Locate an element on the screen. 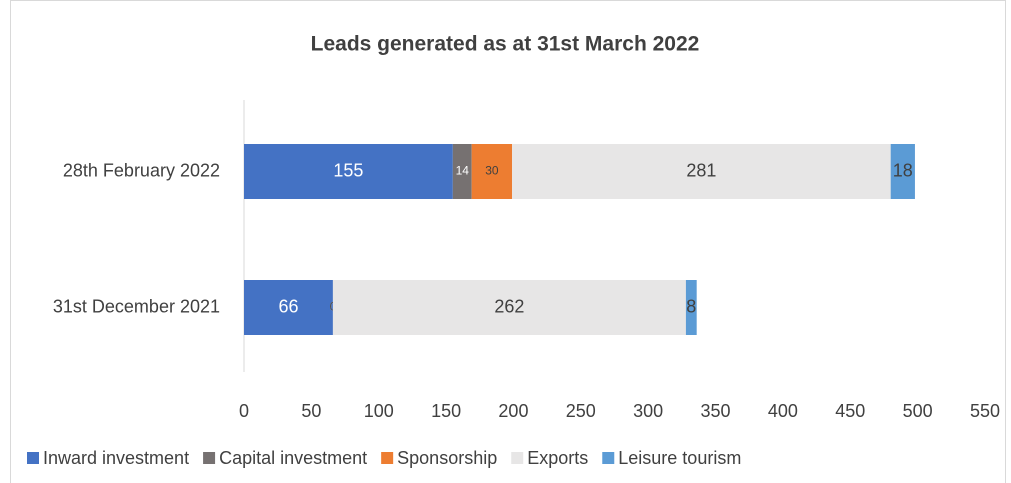 The width and height of the screenshot is (1011, 483). legend-label: Exports is located at coordinates (557, 458).